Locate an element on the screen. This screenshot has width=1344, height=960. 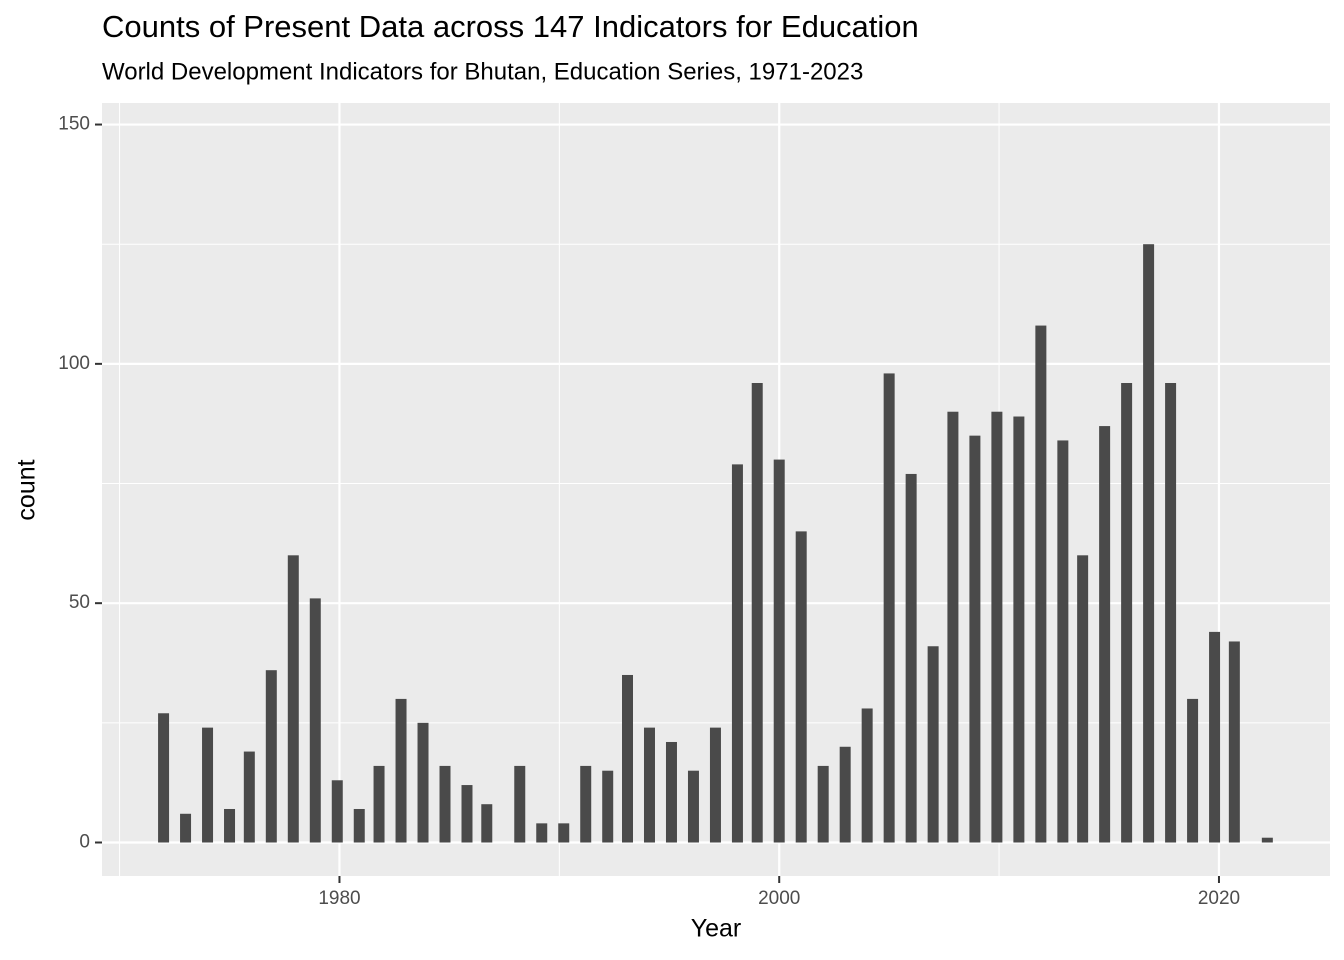
x-axis-title: Year is located at coordinates (716, 929).